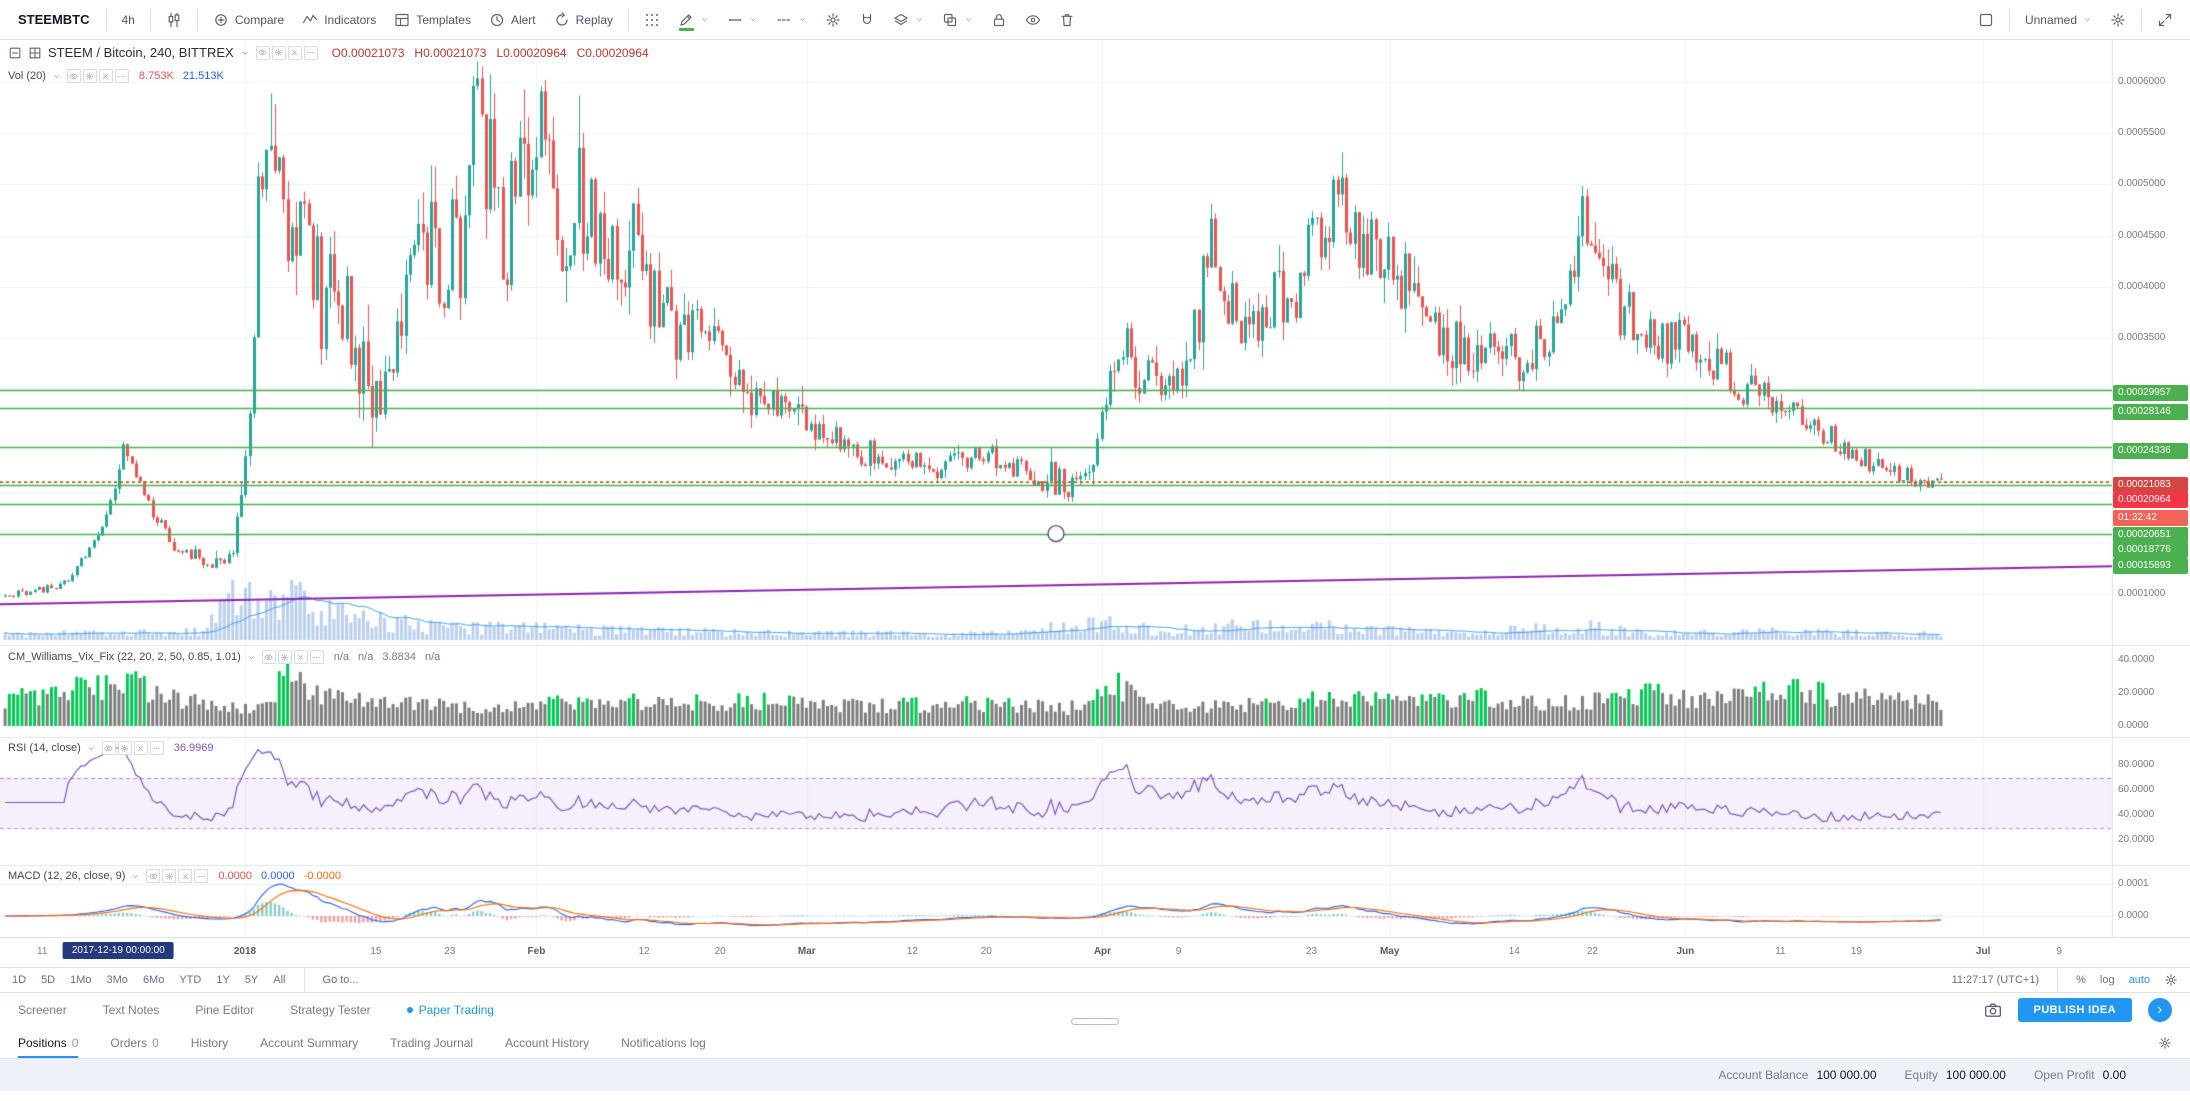  I want to click on volume-ma-value: 21.513K, so click(203, 76).